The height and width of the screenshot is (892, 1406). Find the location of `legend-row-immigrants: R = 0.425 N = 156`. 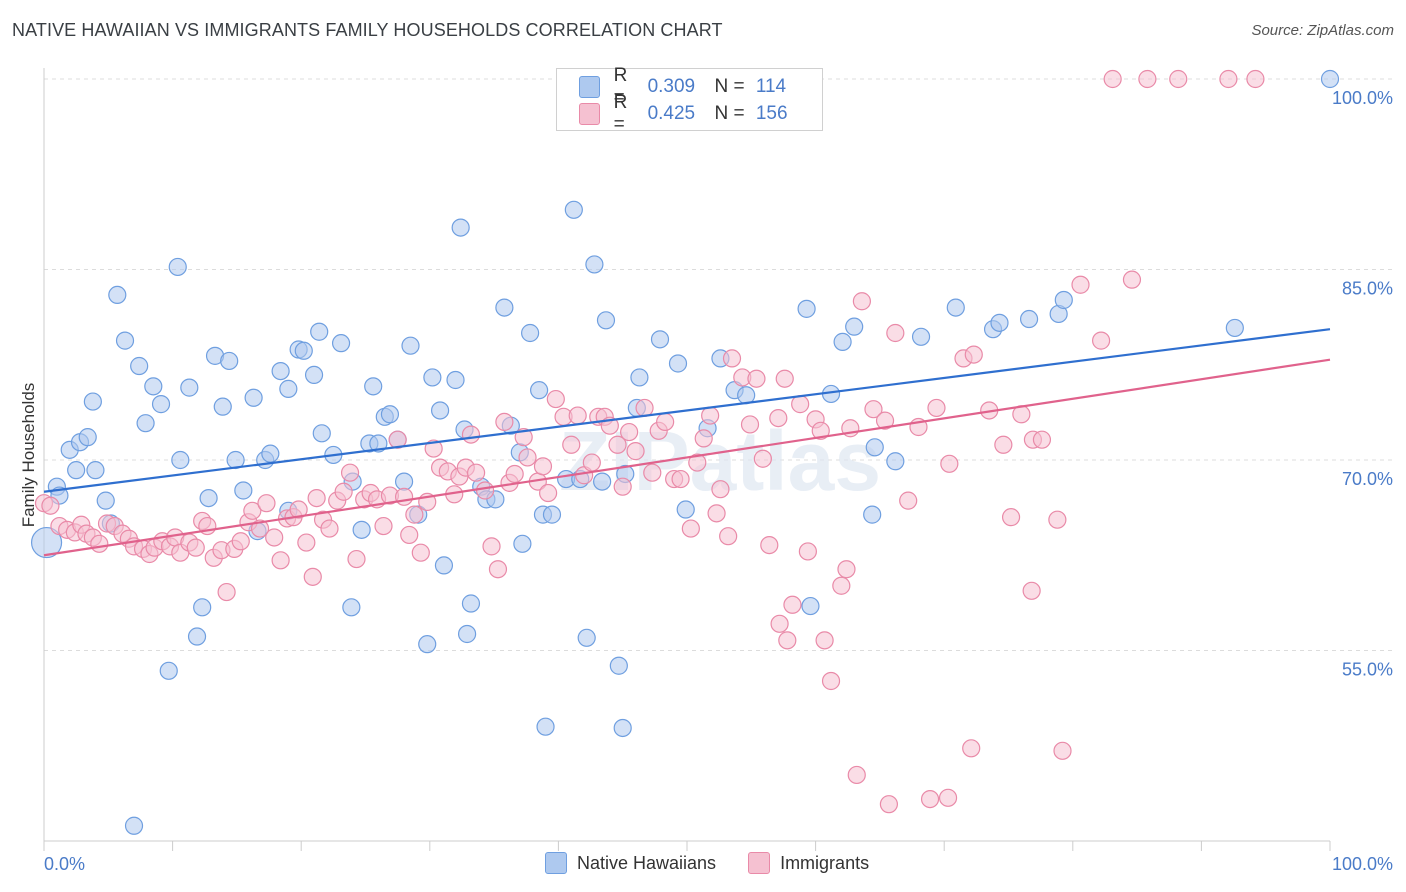

legend-row-immigrants: R = 0.425 N = 156 is located at coordinates (701, 113).